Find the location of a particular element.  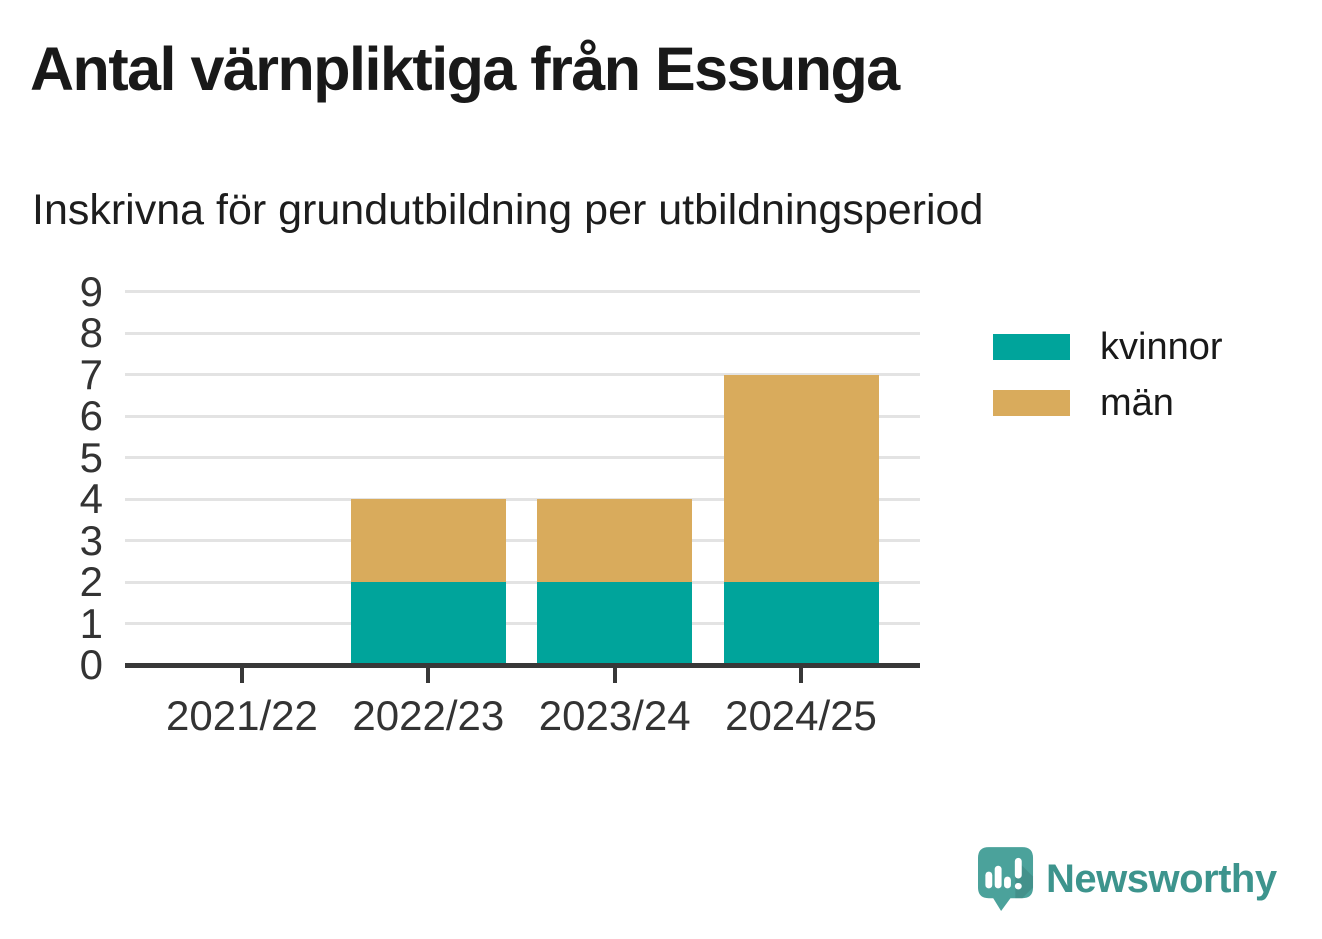

x-tick-label: 2022/23 is located at coordinates (428, 715).